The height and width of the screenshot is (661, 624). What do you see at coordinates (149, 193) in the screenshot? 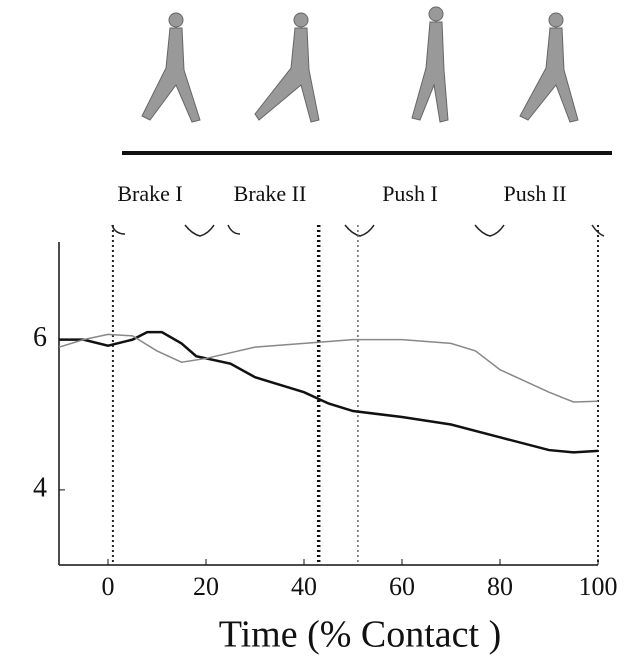
I see `phase-label: Brake I` at bounding box center [149, 193].